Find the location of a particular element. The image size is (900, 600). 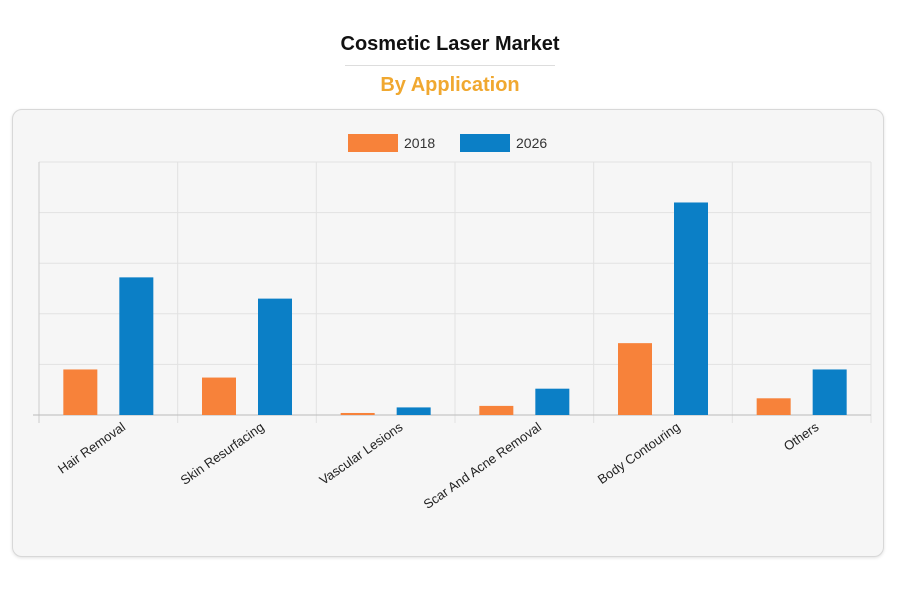

chart-subtitle: By Application is located at coordinates (450, 85).